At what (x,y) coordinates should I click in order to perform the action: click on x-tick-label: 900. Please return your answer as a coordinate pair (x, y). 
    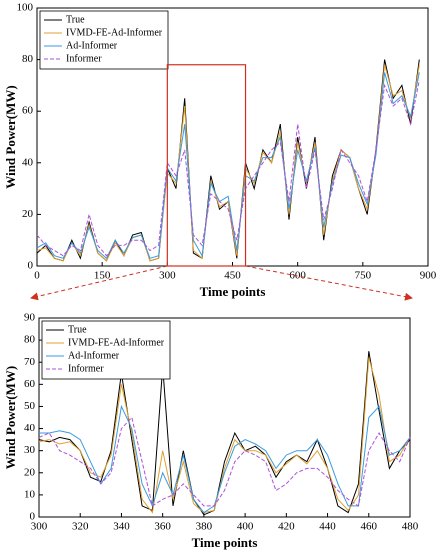
    Looking at the image, I should click on (428, 276).